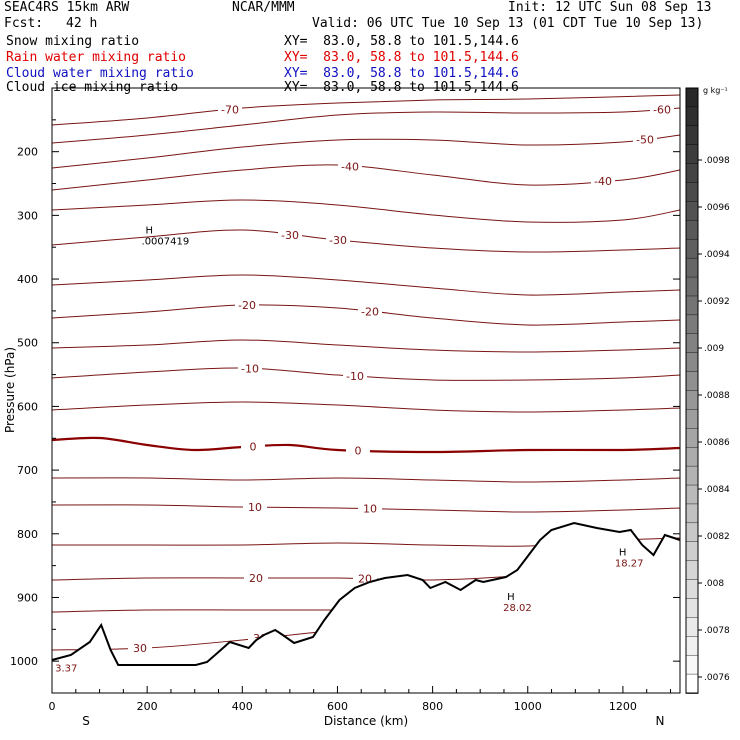 The image size is (740, 740). Describe the element at coordinates (623, 706) in the screenshot. I see `x-tick-label: 1200` at that location.